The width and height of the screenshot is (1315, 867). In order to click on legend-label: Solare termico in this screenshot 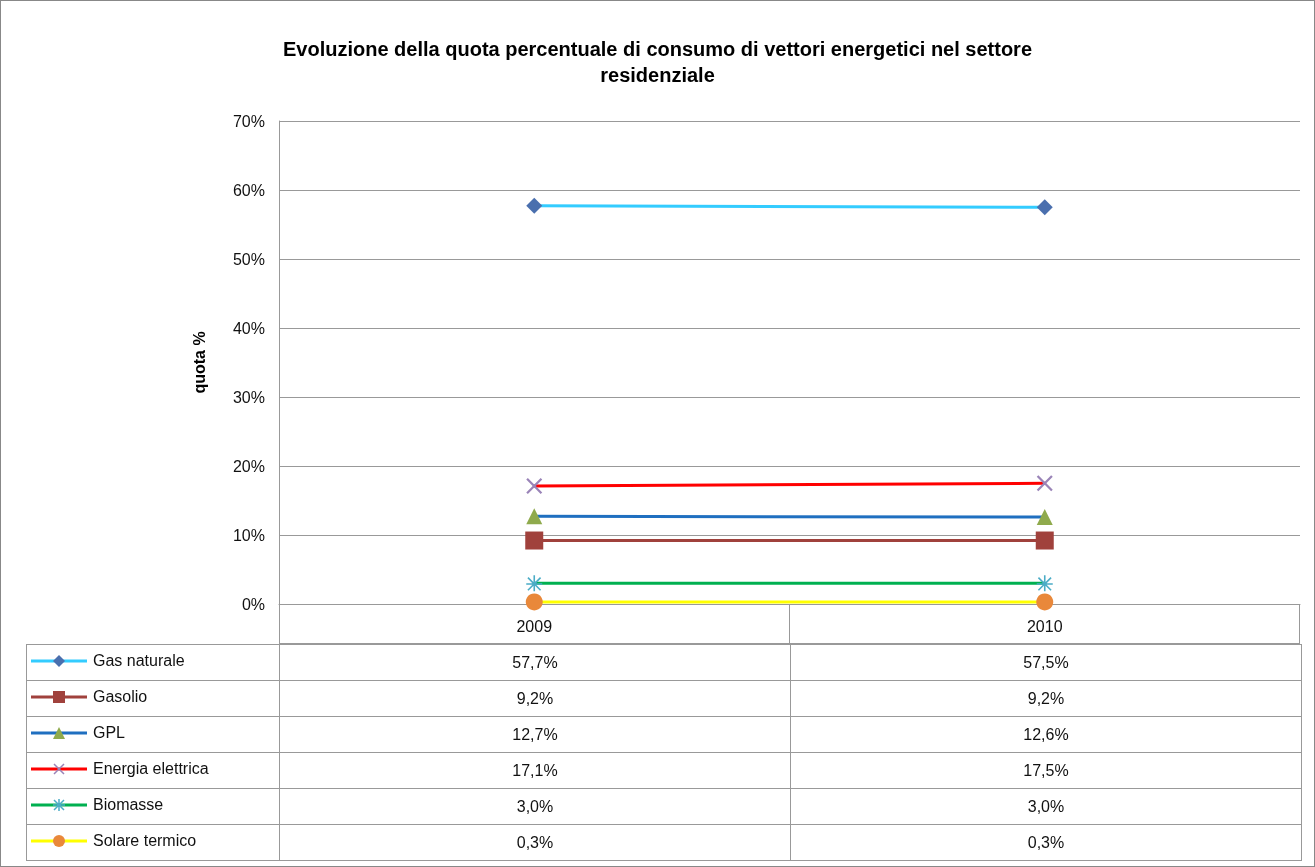, I will do `click(145, 841)`.